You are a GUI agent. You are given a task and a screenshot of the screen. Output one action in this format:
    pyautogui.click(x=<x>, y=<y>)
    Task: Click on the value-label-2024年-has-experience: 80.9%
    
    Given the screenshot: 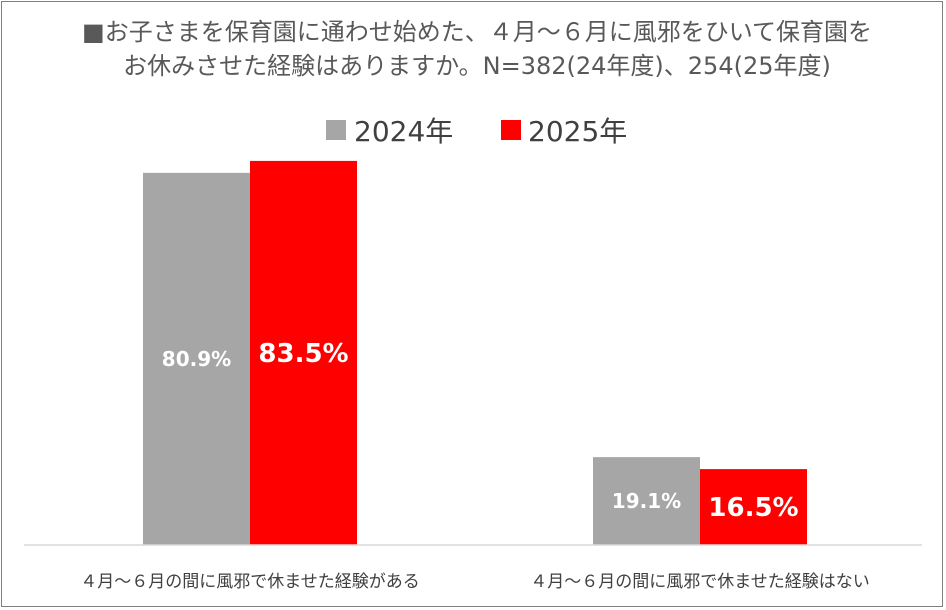 What is the action you would take?
    pyautogui.click(x=196, y=359)
    